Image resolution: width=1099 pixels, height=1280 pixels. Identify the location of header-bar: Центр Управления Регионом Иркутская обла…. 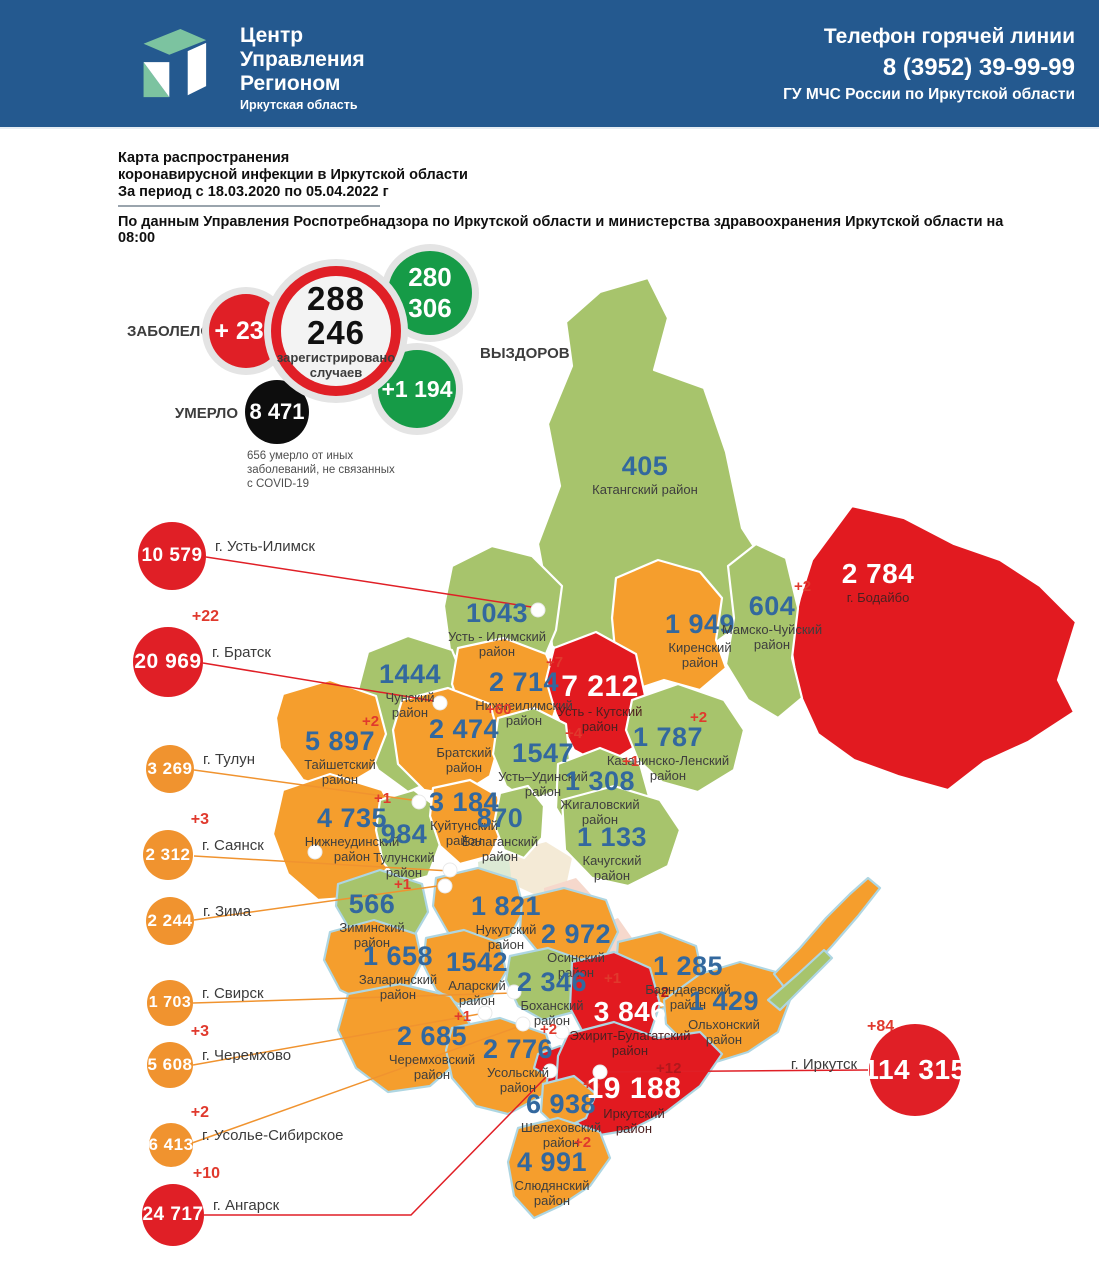
(549, 64).